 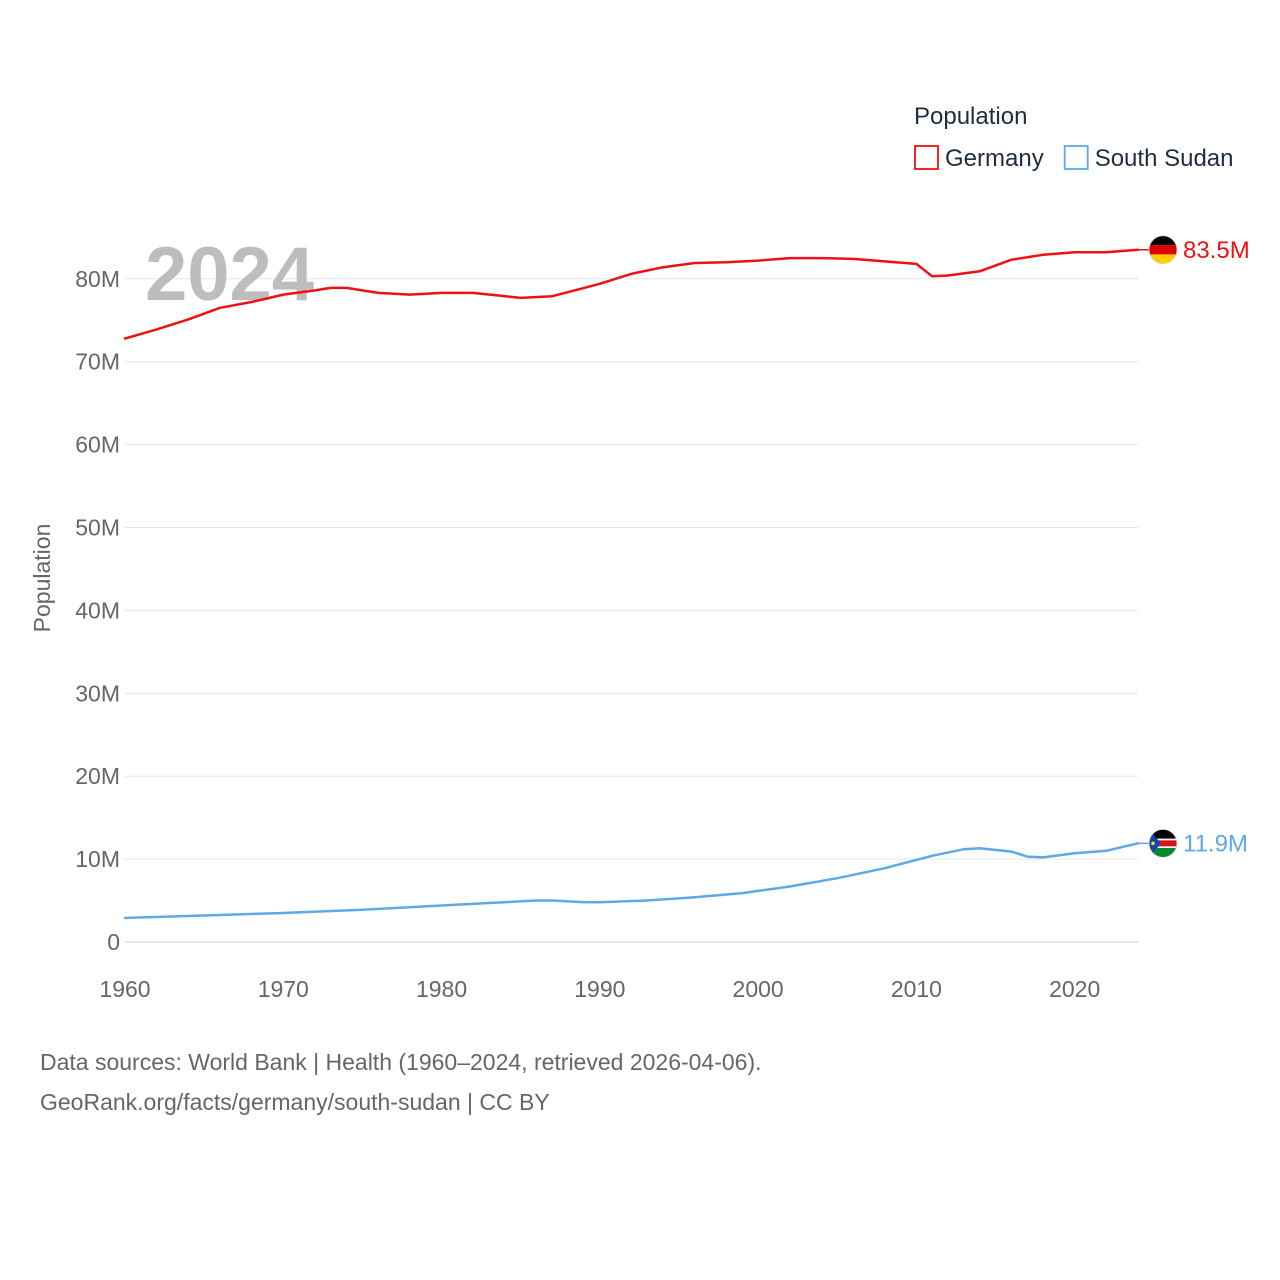 I want to click on legend-item-germany: Germany, so click(x=979, y=158).